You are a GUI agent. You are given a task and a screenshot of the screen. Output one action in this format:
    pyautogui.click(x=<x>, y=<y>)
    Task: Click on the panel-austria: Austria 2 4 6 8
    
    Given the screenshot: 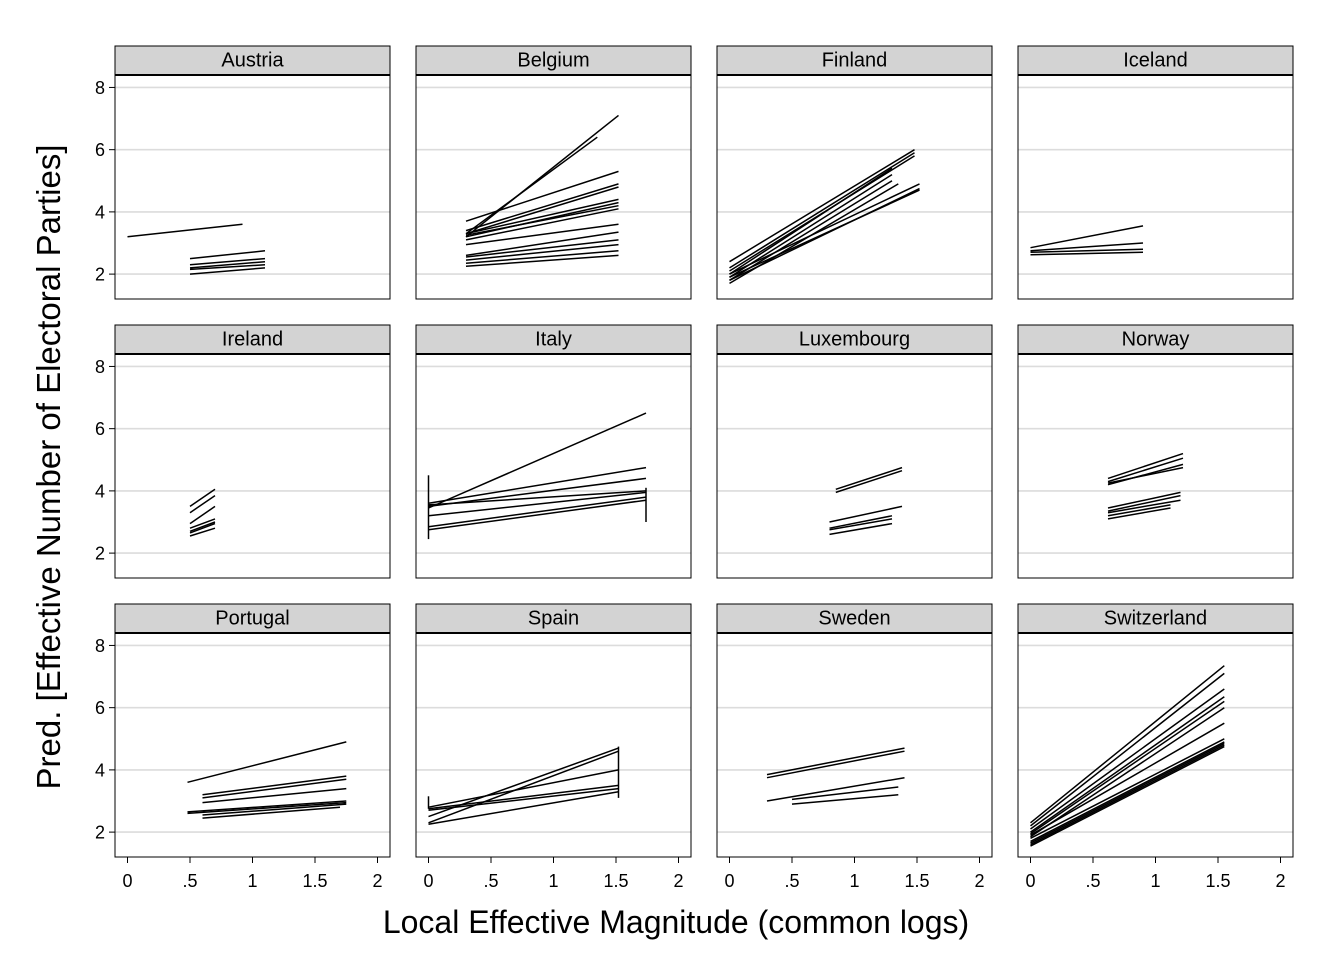 What is the action you would take?
    pyautogui.click(x=243, y=172)
    